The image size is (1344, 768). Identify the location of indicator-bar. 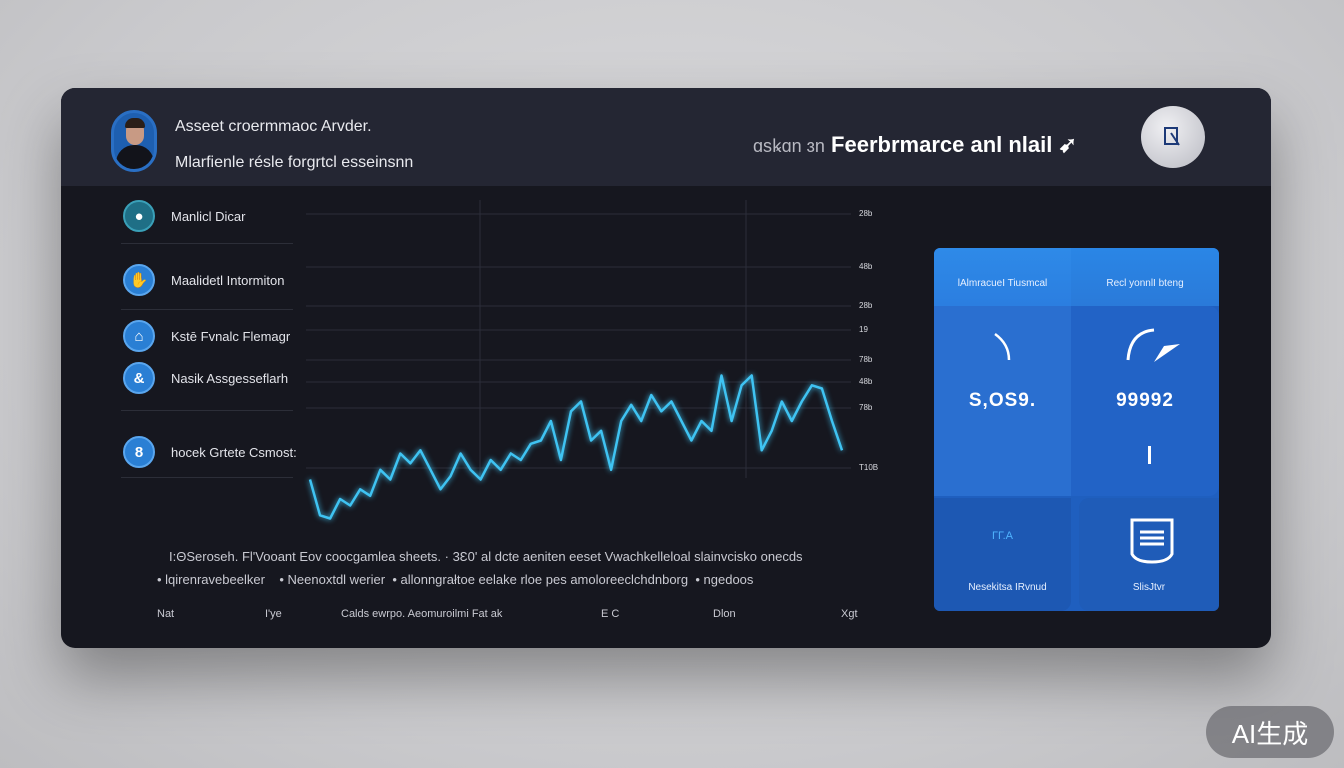
(1149, 455).